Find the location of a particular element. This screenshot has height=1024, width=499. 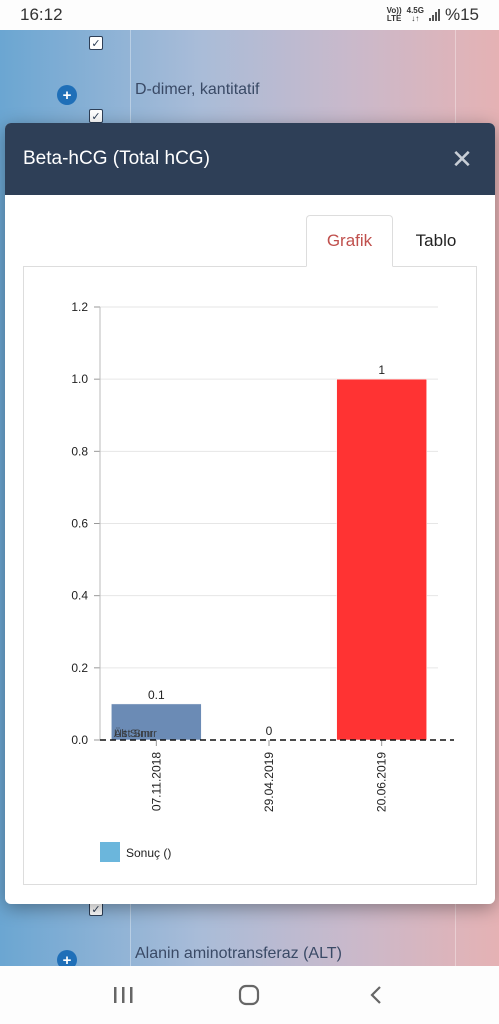

status-icons: Vo)) LTE 4.5G ↓↑ %15 is located at coordinates (433, 15).